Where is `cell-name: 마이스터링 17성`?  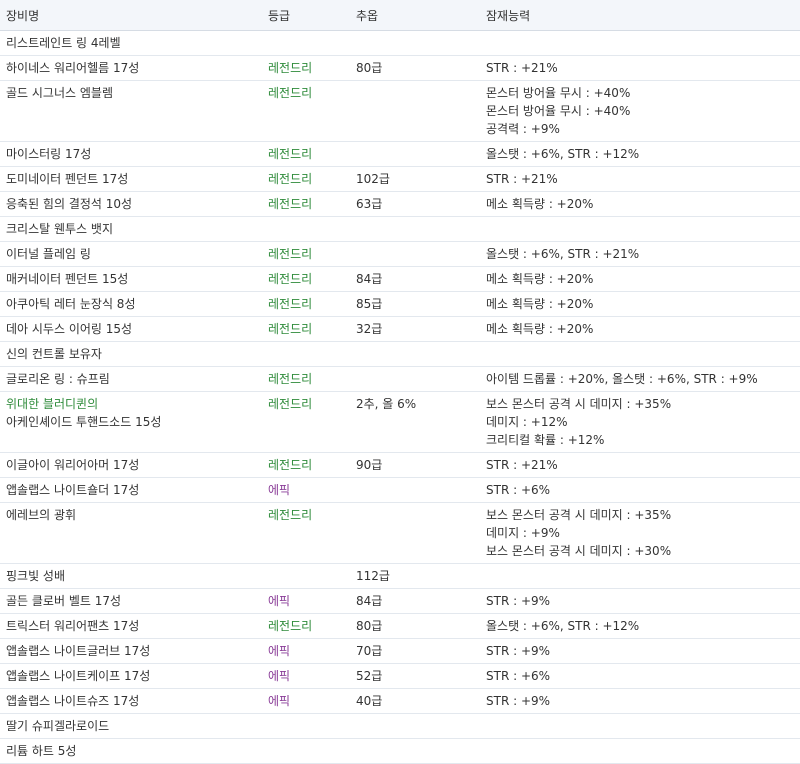 cell-name: 마이스터링 17성 is located at coordinates (131, 154).